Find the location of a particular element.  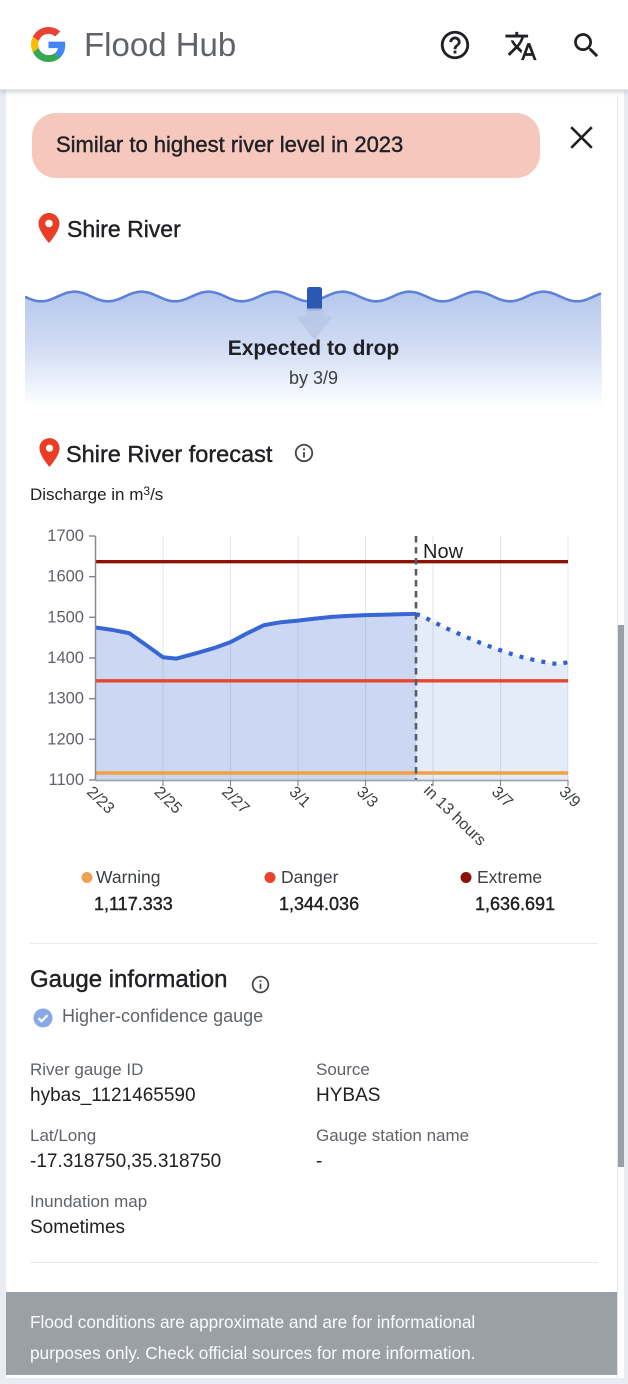

svg-text: in 13 hours is located at coordinates (454, 815).